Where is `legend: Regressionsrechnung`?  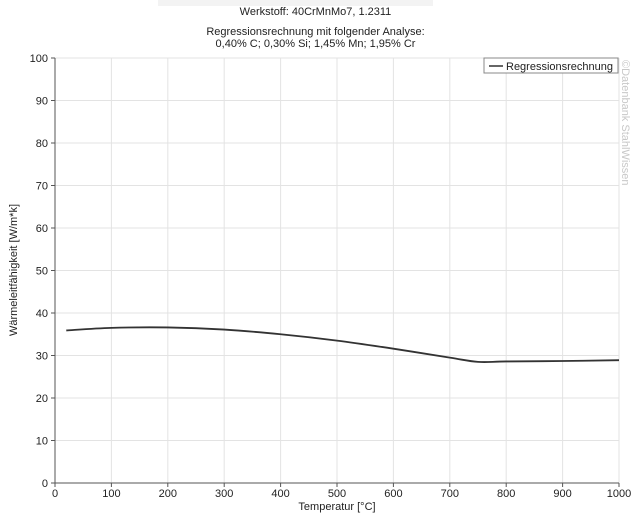 legend: Regressionsrechnung is located at coordinates (551, 65).